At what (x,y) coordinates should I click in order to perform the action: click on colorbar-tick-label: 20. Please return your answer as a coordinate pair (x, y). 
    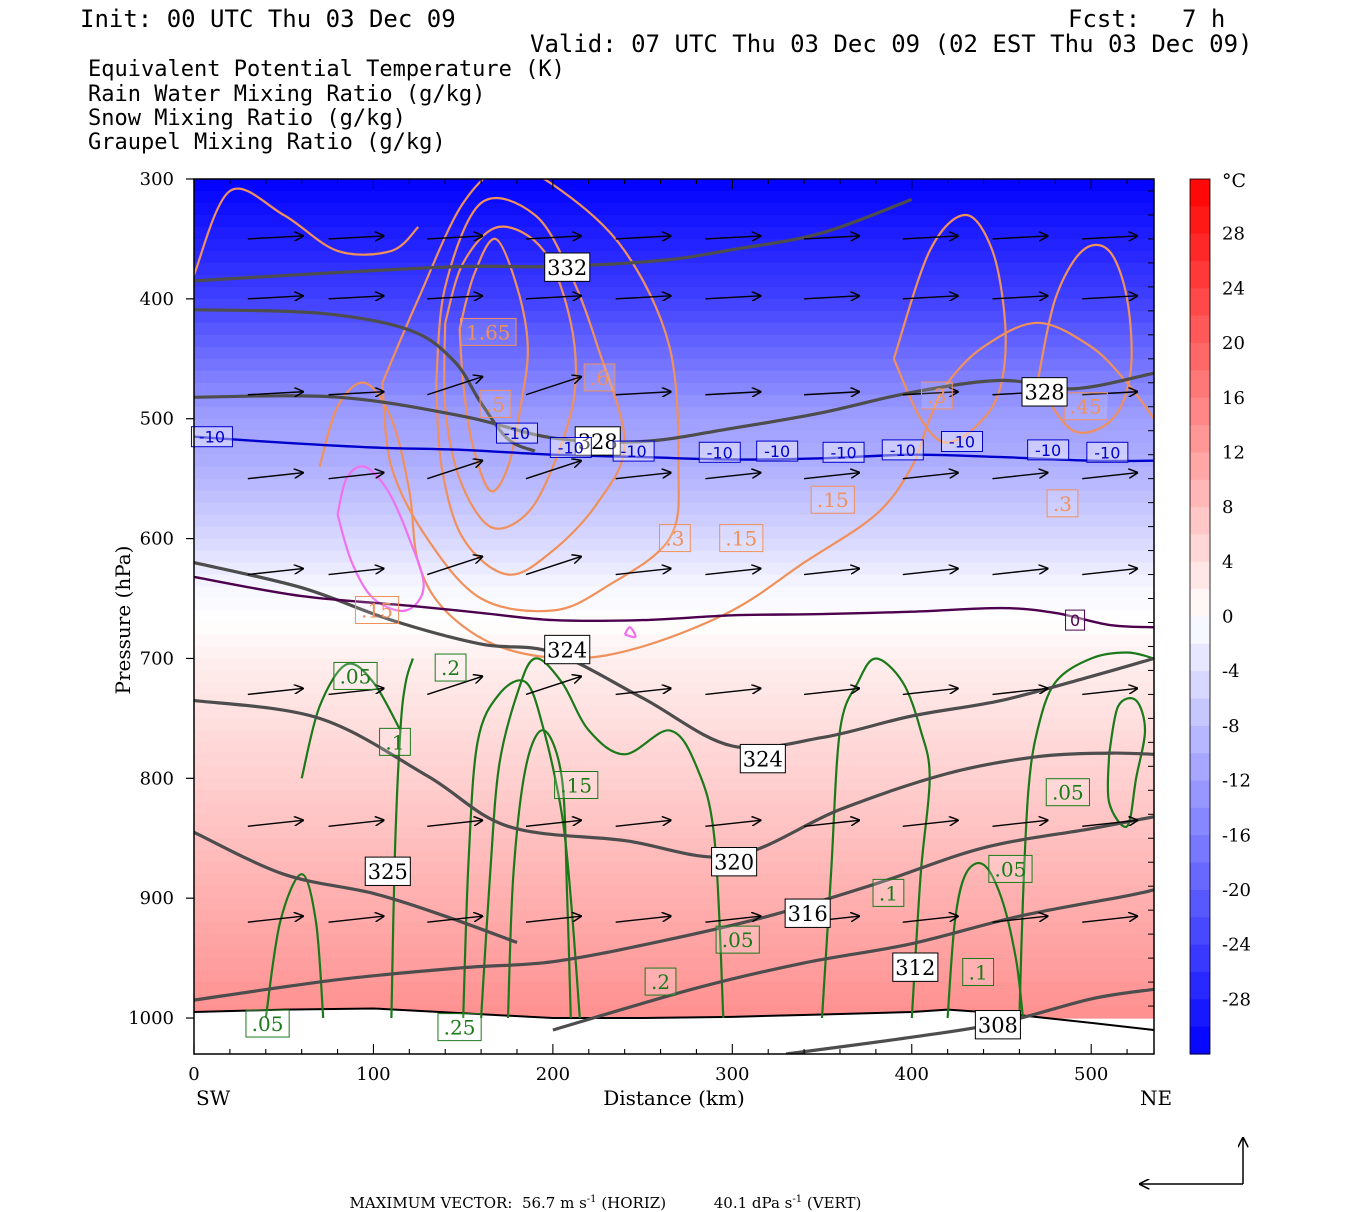
    Looking at the image, I should click on (1233, 343).